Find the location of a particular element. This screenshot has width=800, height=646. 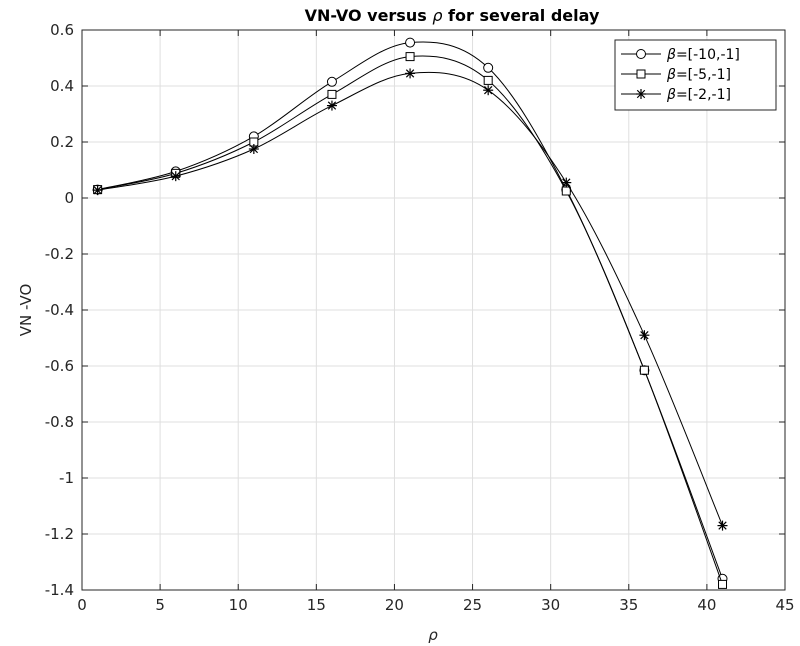

y-tick-label: -0.2 is located at coordinates (59, 254).